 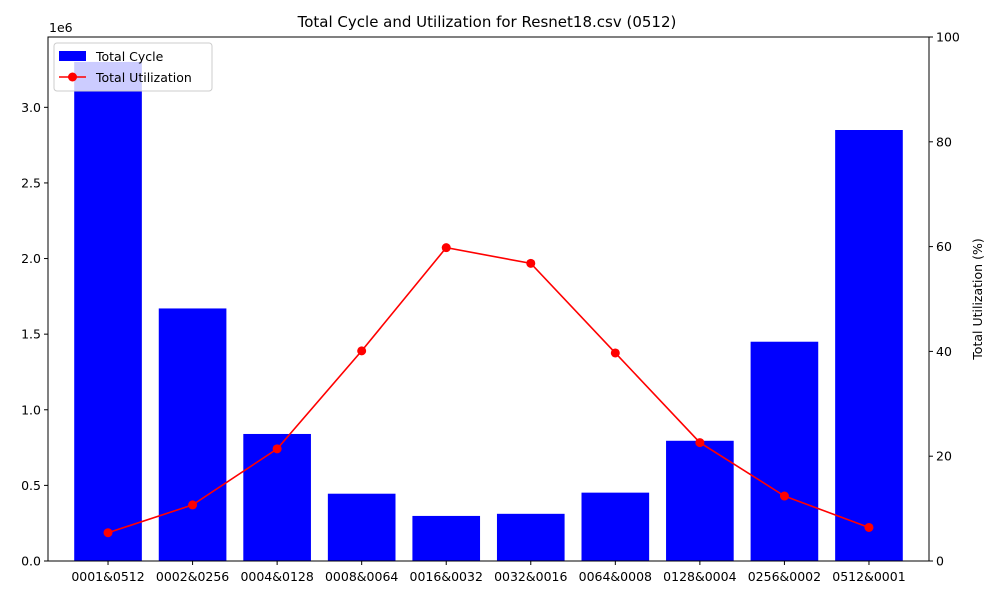 What do you see at coordinates (31, 409) in the screenshot?
I see `y-left-tick-label: 1.0` at bounding box center [31, 409].